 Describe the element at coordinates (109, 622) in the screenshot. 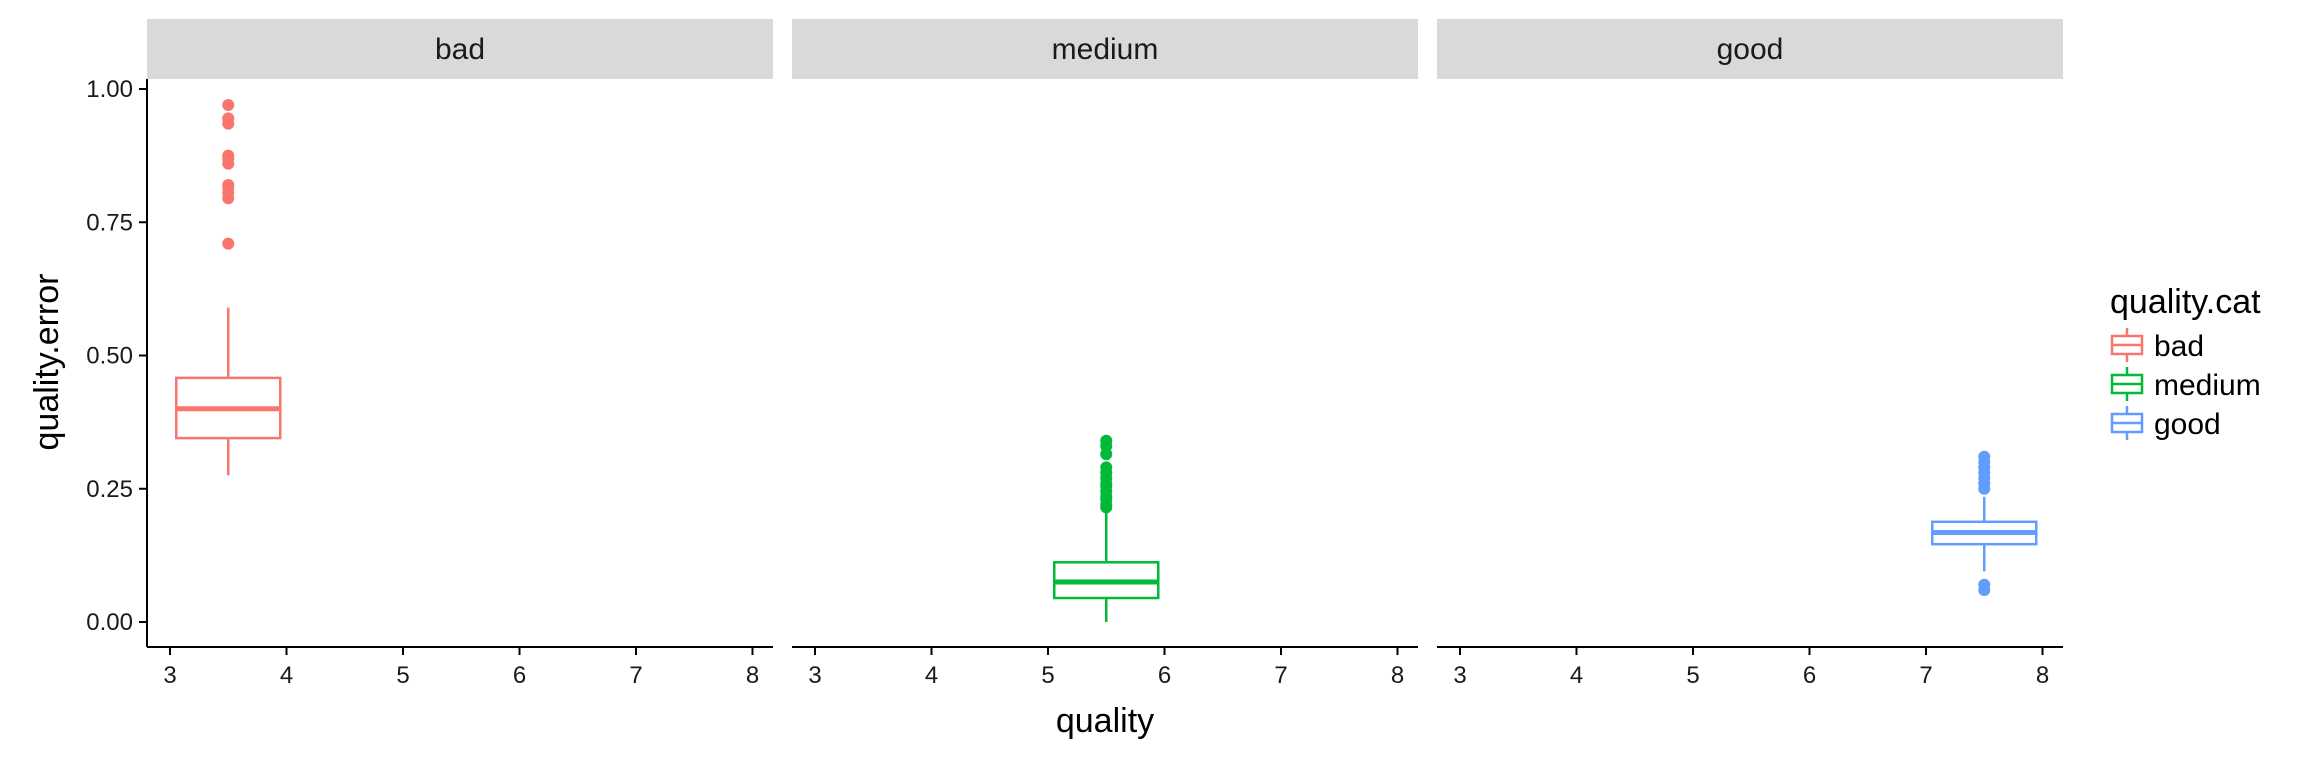

I see `y-tick-label: 0.00` at that location.